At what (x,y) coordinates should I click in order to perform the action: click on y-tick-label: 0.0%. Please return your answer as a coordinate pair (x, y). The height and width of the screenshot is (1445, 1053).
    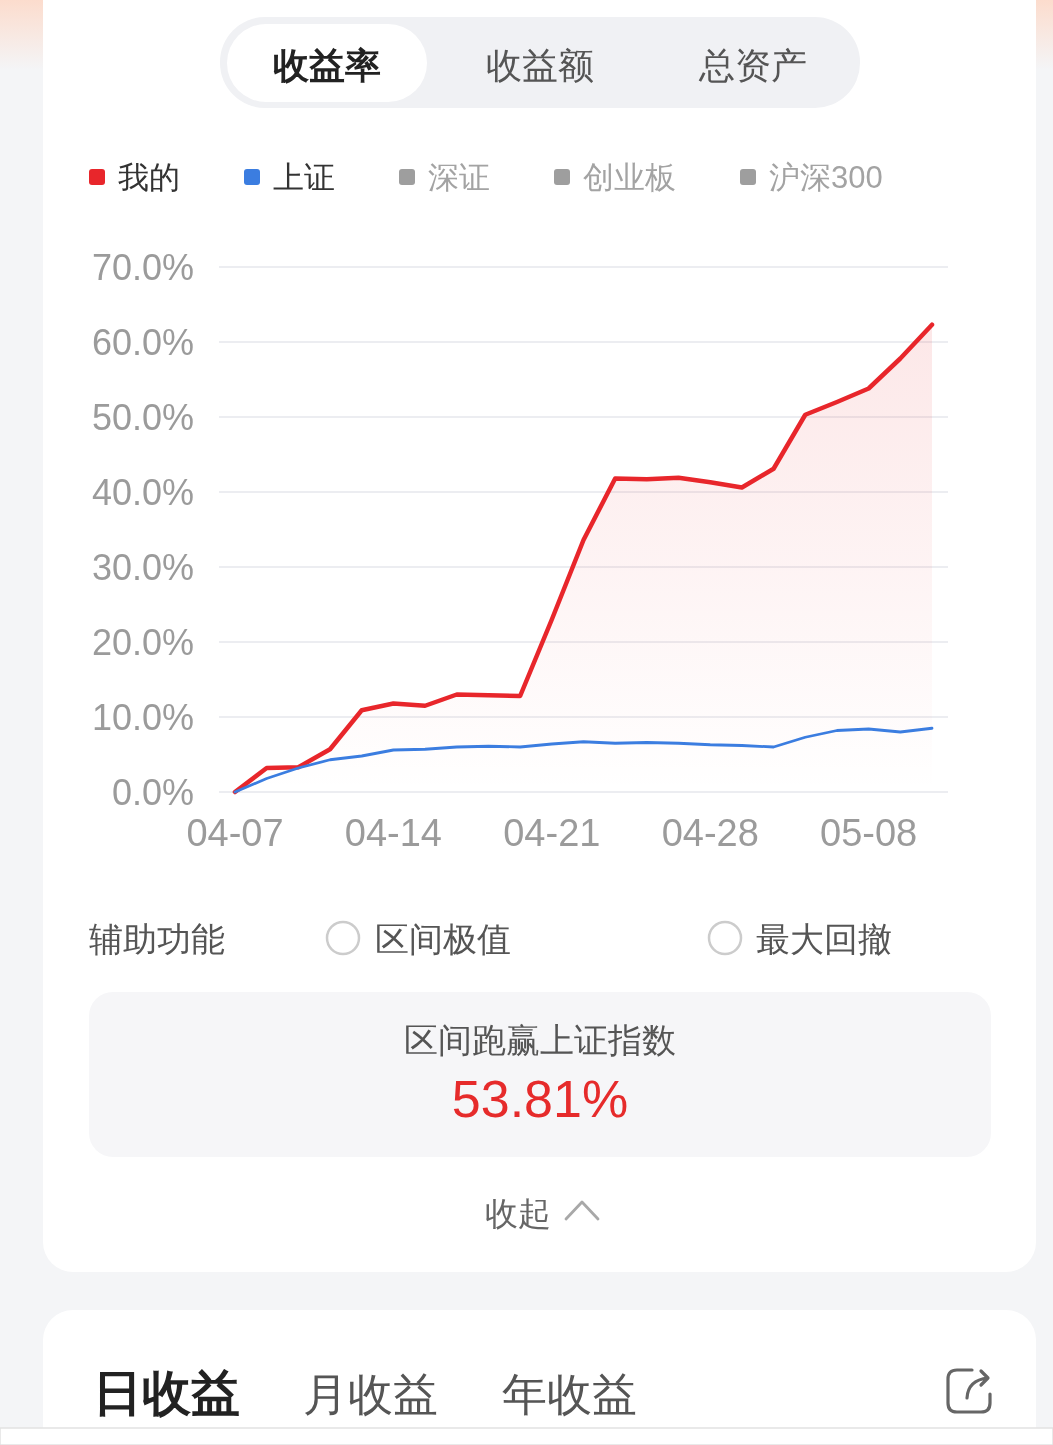
    Looking at the image, I should click on (152, 792).